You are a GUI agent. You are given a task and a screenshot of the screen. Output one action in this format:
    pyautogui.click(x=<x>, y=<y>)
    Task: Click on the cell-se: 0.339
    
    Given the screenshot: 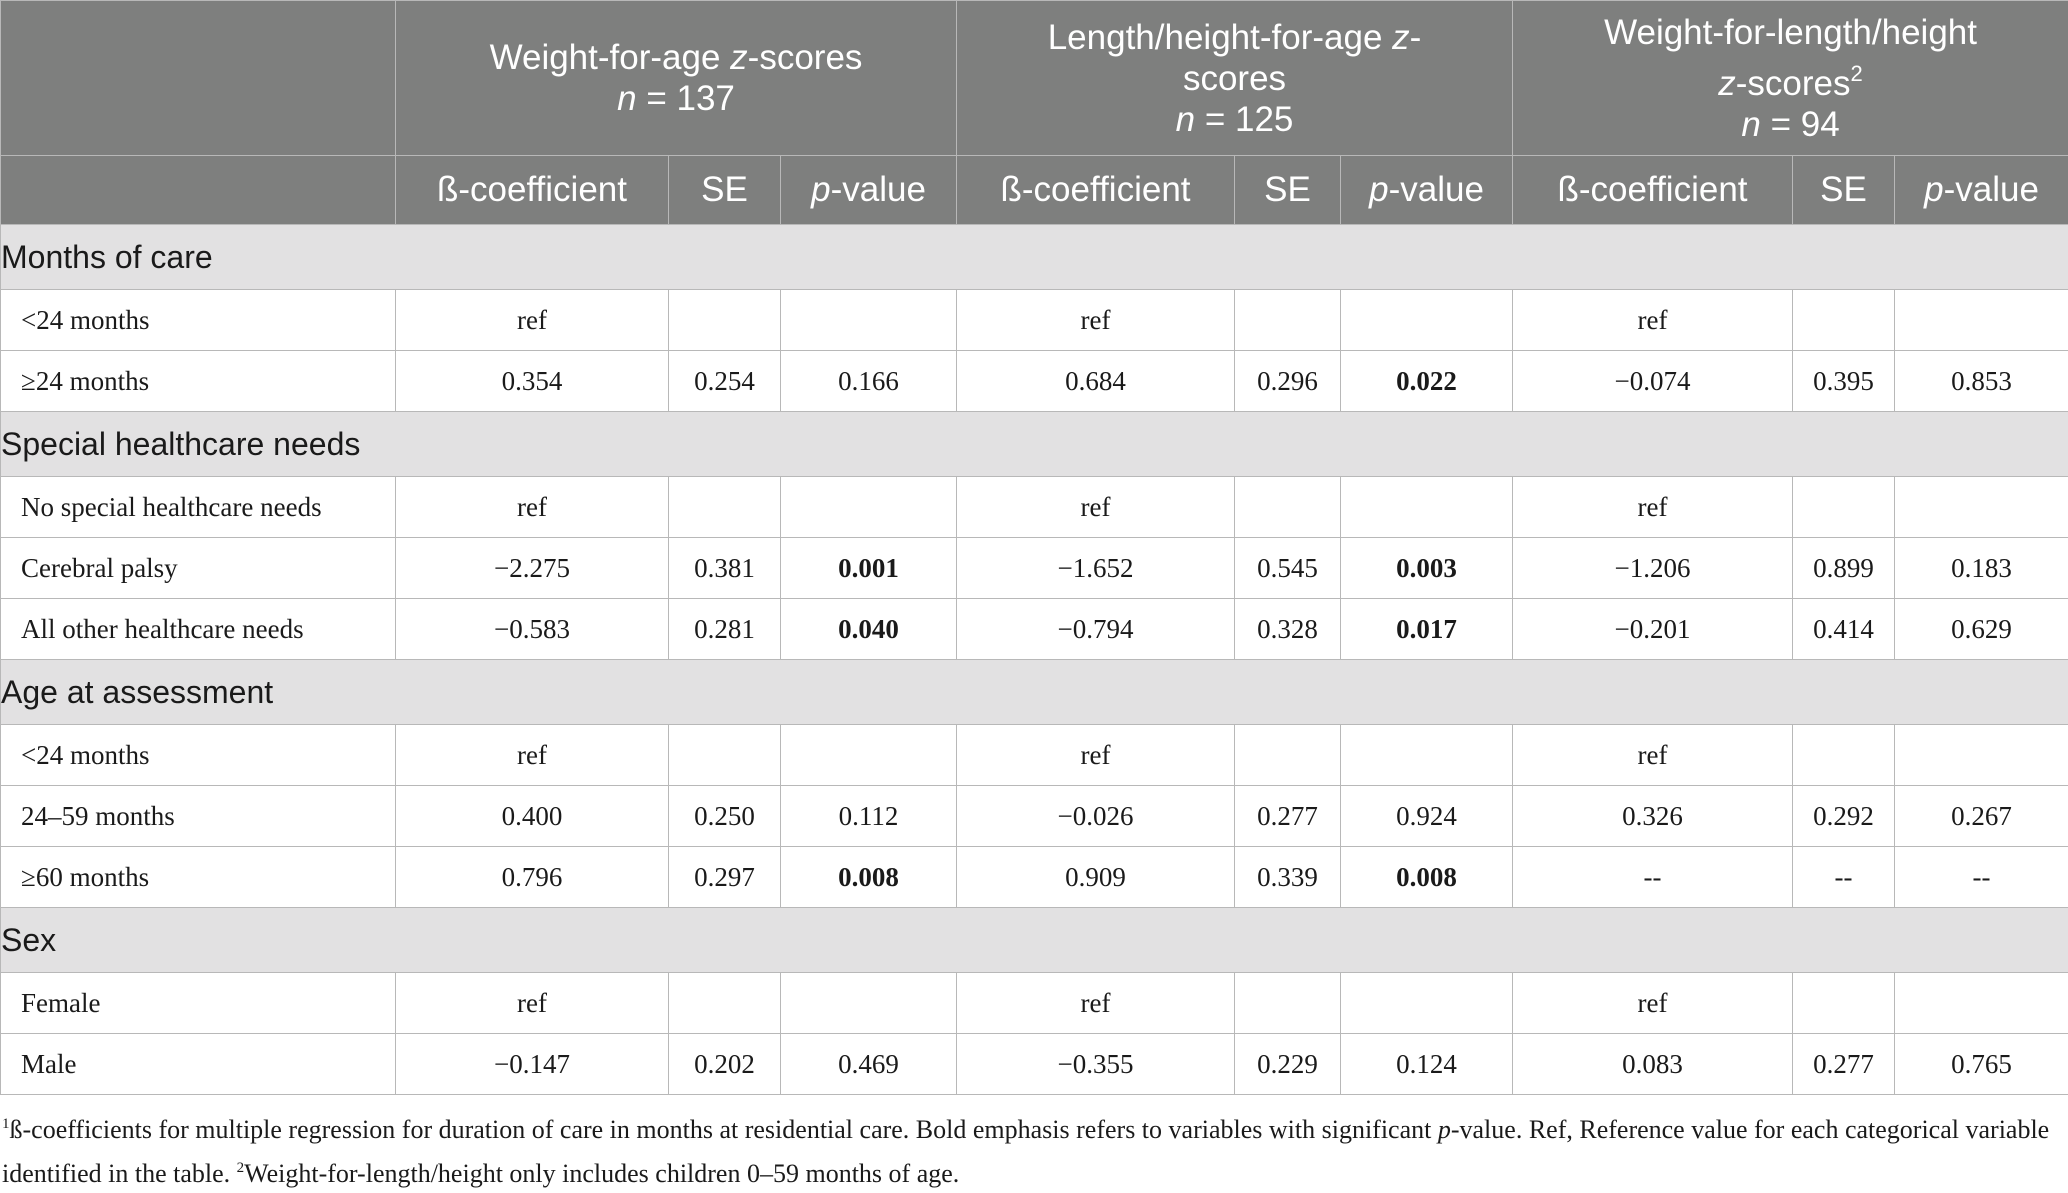 What is the action you would take?
    pyautogui.click(x=1288, y=877)
    